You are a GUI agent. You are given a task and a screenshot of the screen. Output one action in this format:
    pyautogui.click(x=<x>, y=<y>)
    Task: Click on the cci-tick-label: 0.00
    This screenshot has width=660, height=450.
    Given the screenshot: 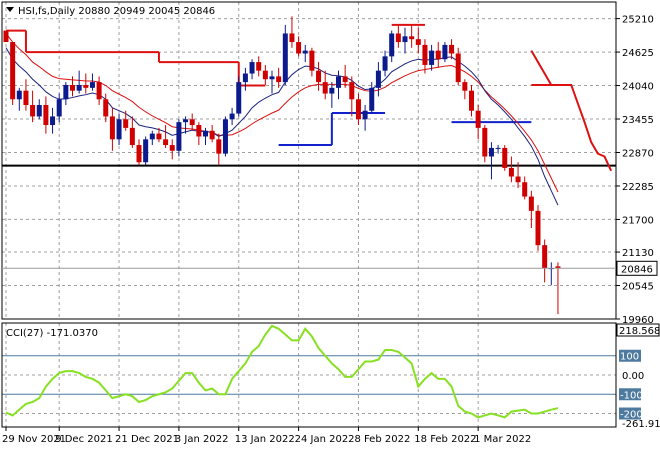 What is the action you would take?
    pyautogui.click(x=633, y=376)
    